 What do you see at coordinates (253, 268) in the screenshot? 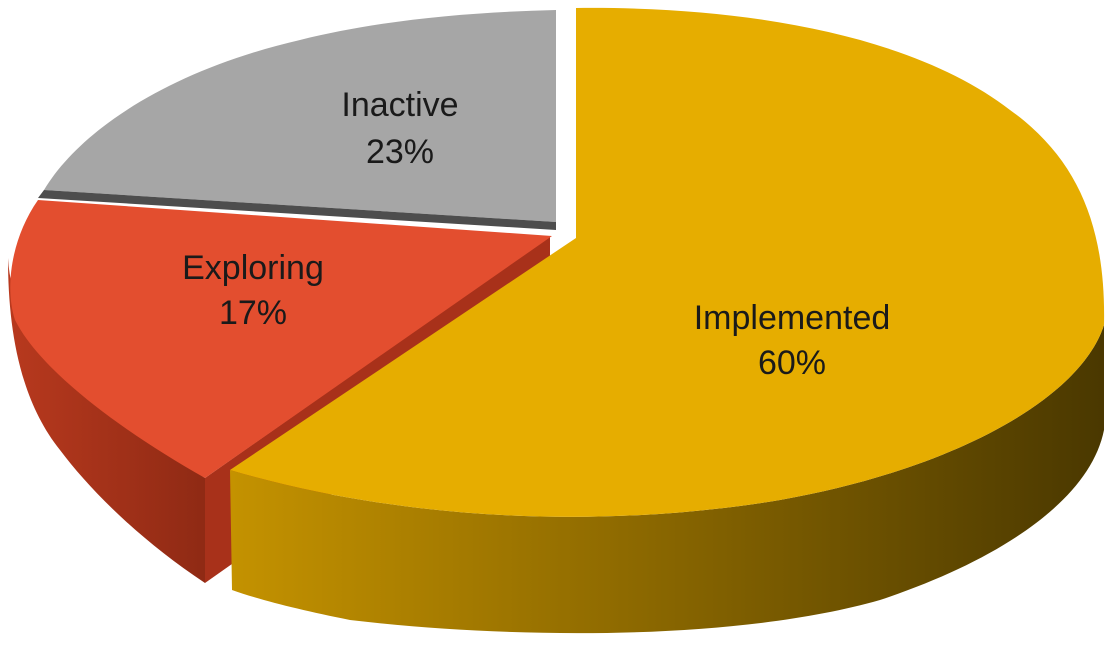
I see `slice-label-exploring: Exploring` at bounding box center [253, 268].